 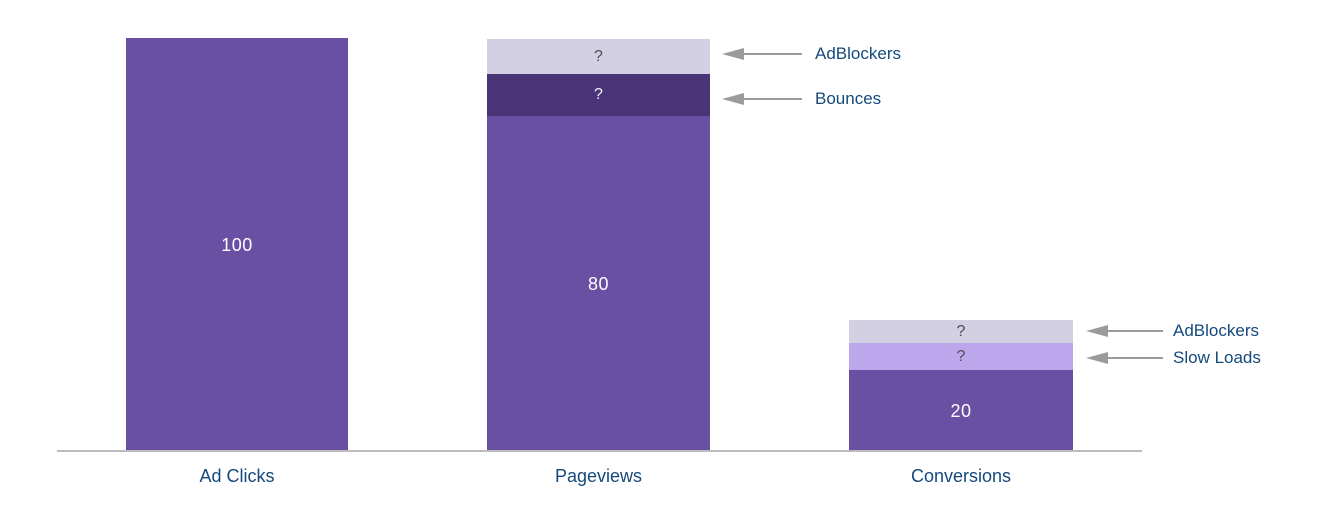 What do you see at coordinates (848, 98) in the screenshot?
I see `annotation-pageviews-bounces: Bounces` at bounding box center [848, 98].